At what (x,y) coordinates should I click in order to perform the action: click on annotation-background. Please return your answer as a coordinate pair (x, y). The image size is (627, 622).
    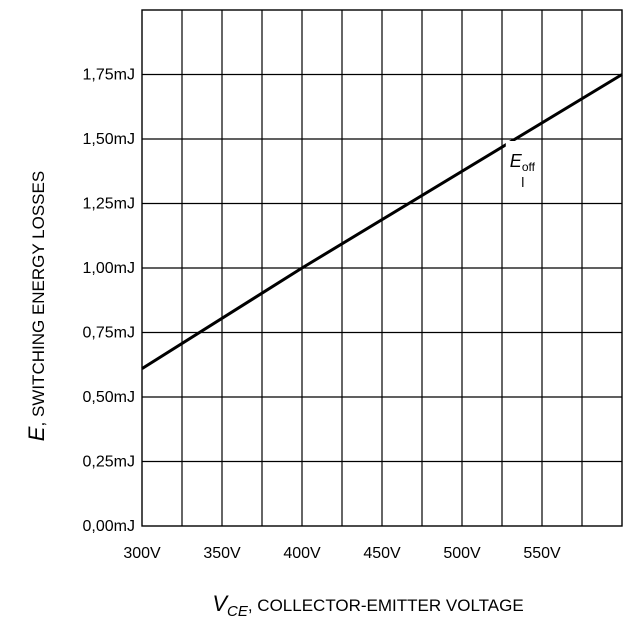
    Looking at the image, I should click on (521, 160).